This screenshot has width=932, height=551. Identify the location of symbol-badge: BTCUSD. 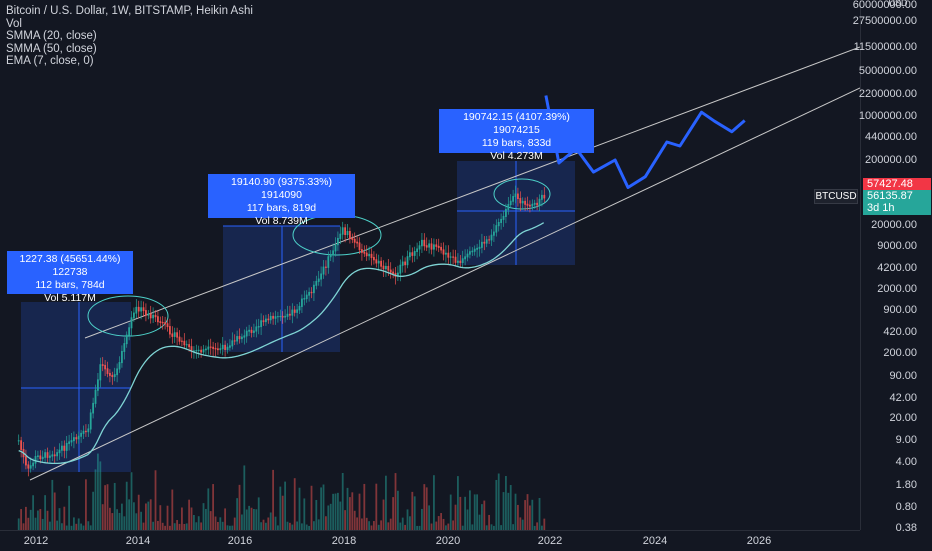
(836, 196).